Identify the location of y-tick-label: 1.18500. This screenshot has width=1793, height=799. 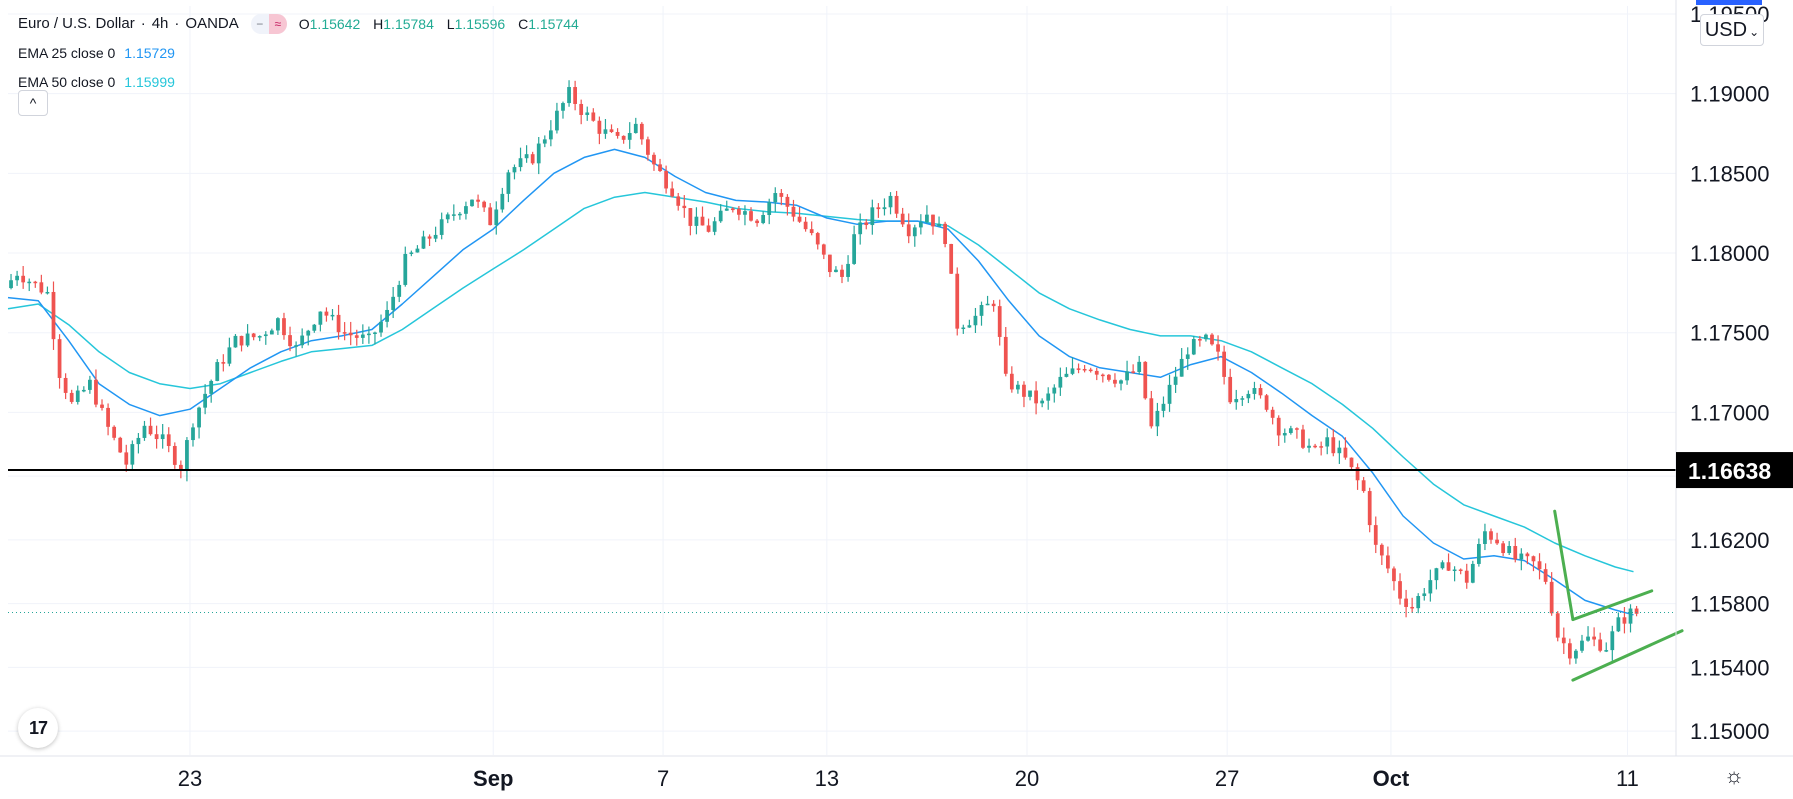
(1730, 173).